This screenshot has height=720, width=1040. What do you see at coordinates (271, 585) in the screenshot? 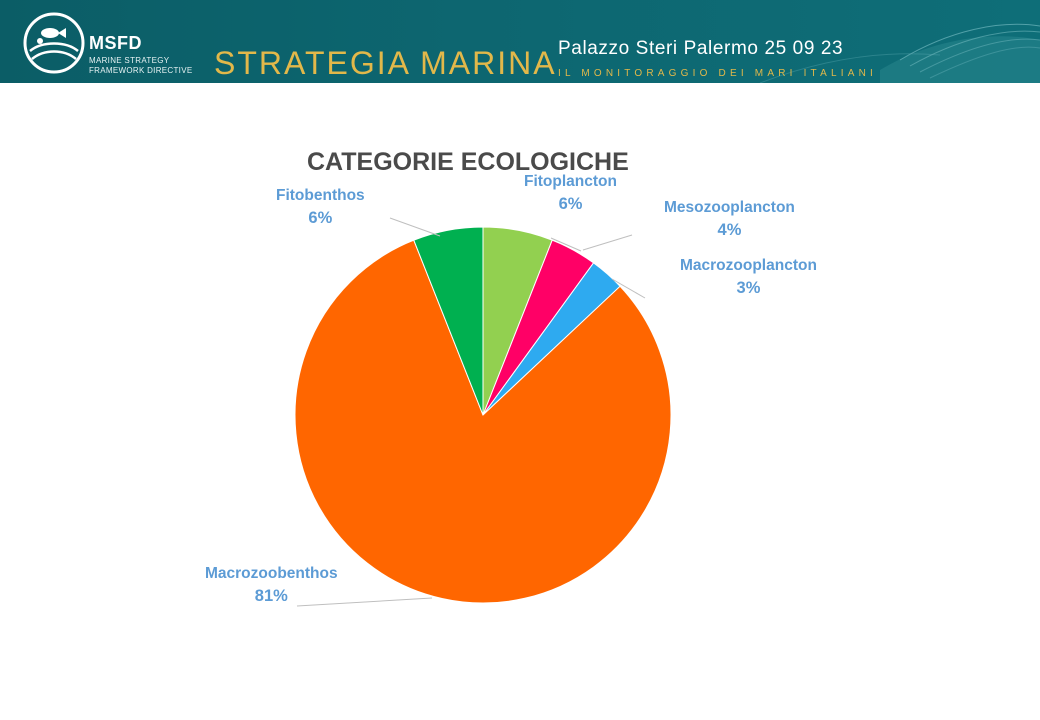
I see `data-label-macrozoobenthos: Macrozoobenthos 81%` at bounding box center [271, 585].